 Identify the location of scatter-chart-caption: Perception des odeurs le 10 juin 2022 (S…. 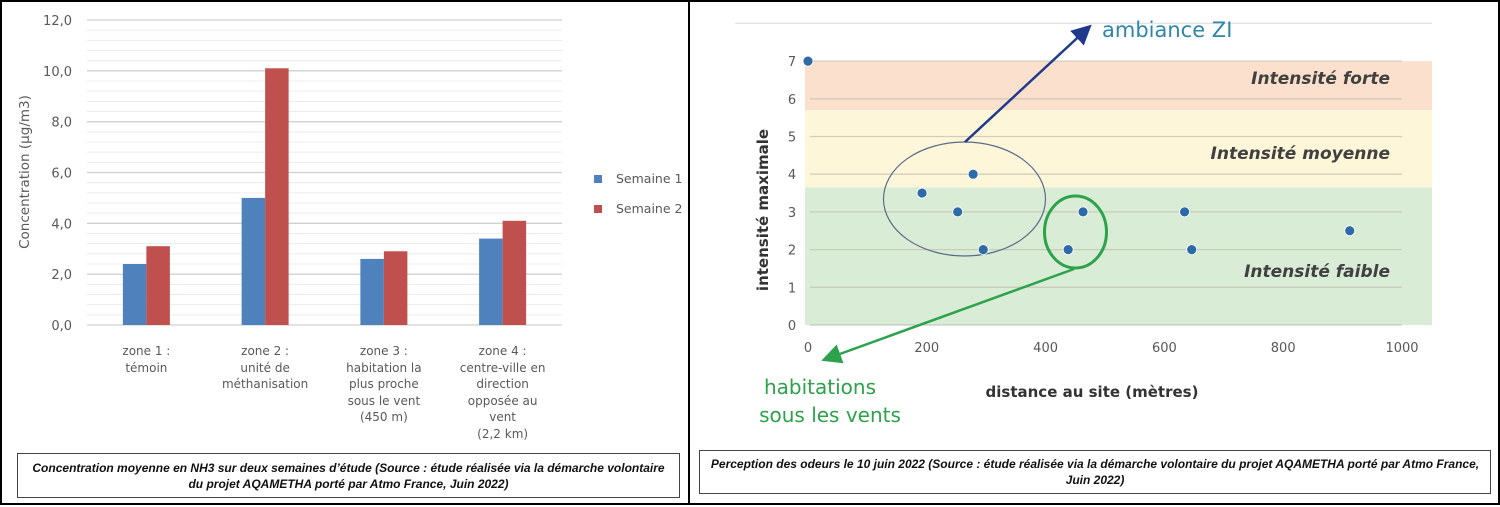
(1095, 472).